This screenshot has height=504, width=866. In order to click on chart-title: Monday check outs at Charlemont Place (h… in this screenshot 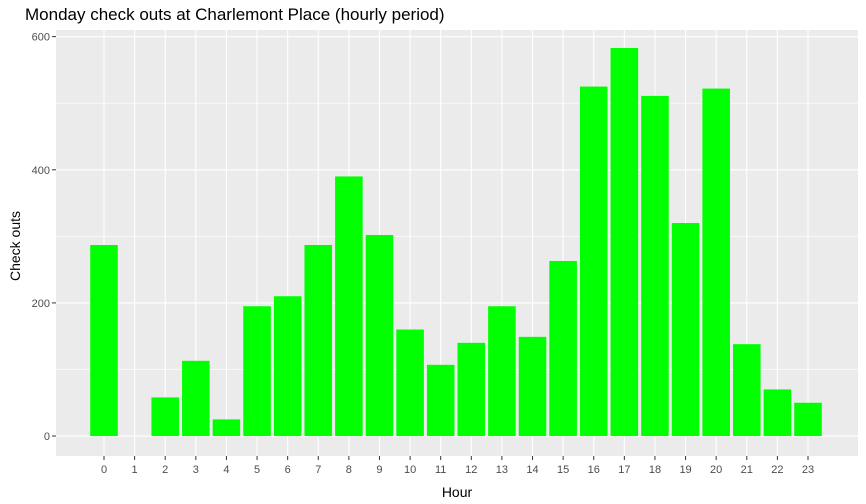, I will do `click(235, 14)`.